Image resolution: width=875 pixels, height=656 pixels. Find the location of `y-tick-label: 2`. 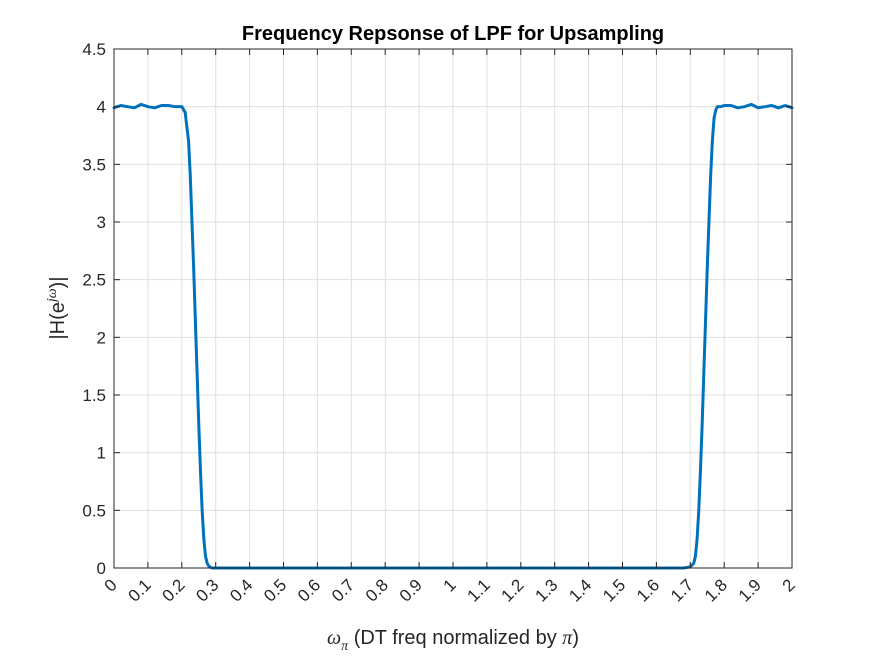

y-tick-label: 2 is located at coordinates (101, 337).